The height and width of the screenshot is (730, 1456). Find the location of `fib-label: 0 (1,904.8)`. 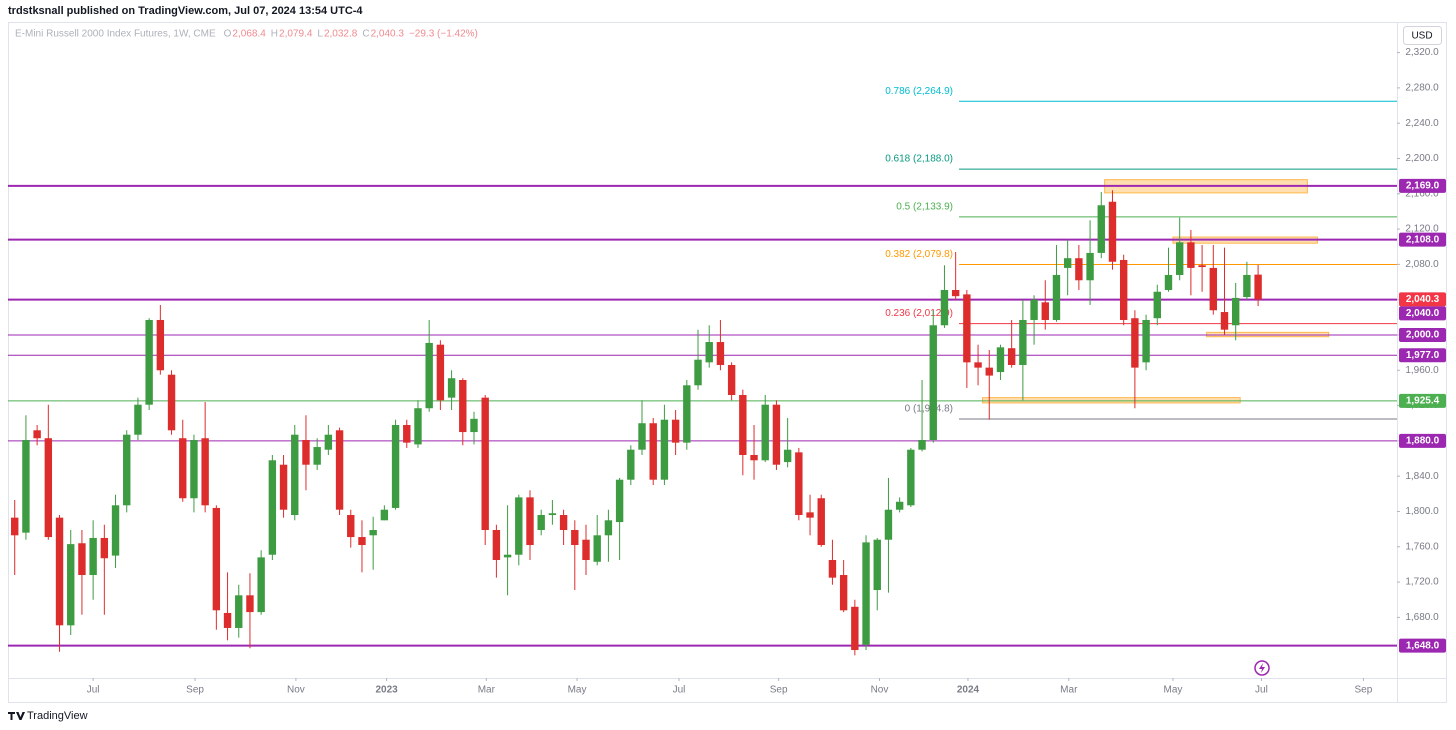

fib-label: 0 (1,904.8) is located at coordinates (929, 409).